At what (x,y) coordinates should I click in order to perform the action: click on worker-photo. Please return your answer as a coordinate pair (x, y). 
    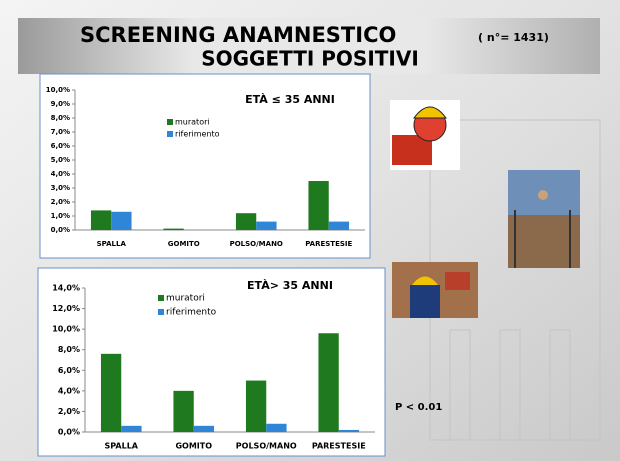
    Looking at the image, I should click on (435, 290).